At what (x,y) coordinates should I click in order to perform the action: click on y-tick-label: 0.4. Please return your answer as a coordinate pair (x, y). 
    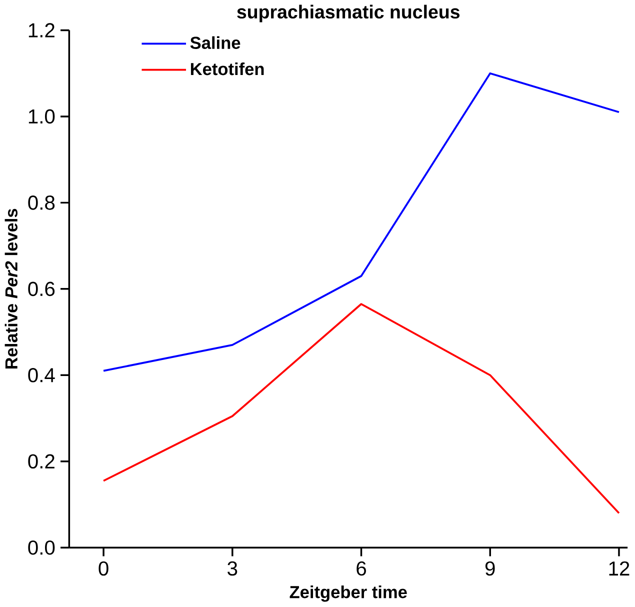
    Looking at the image, I should click on (41, 375).